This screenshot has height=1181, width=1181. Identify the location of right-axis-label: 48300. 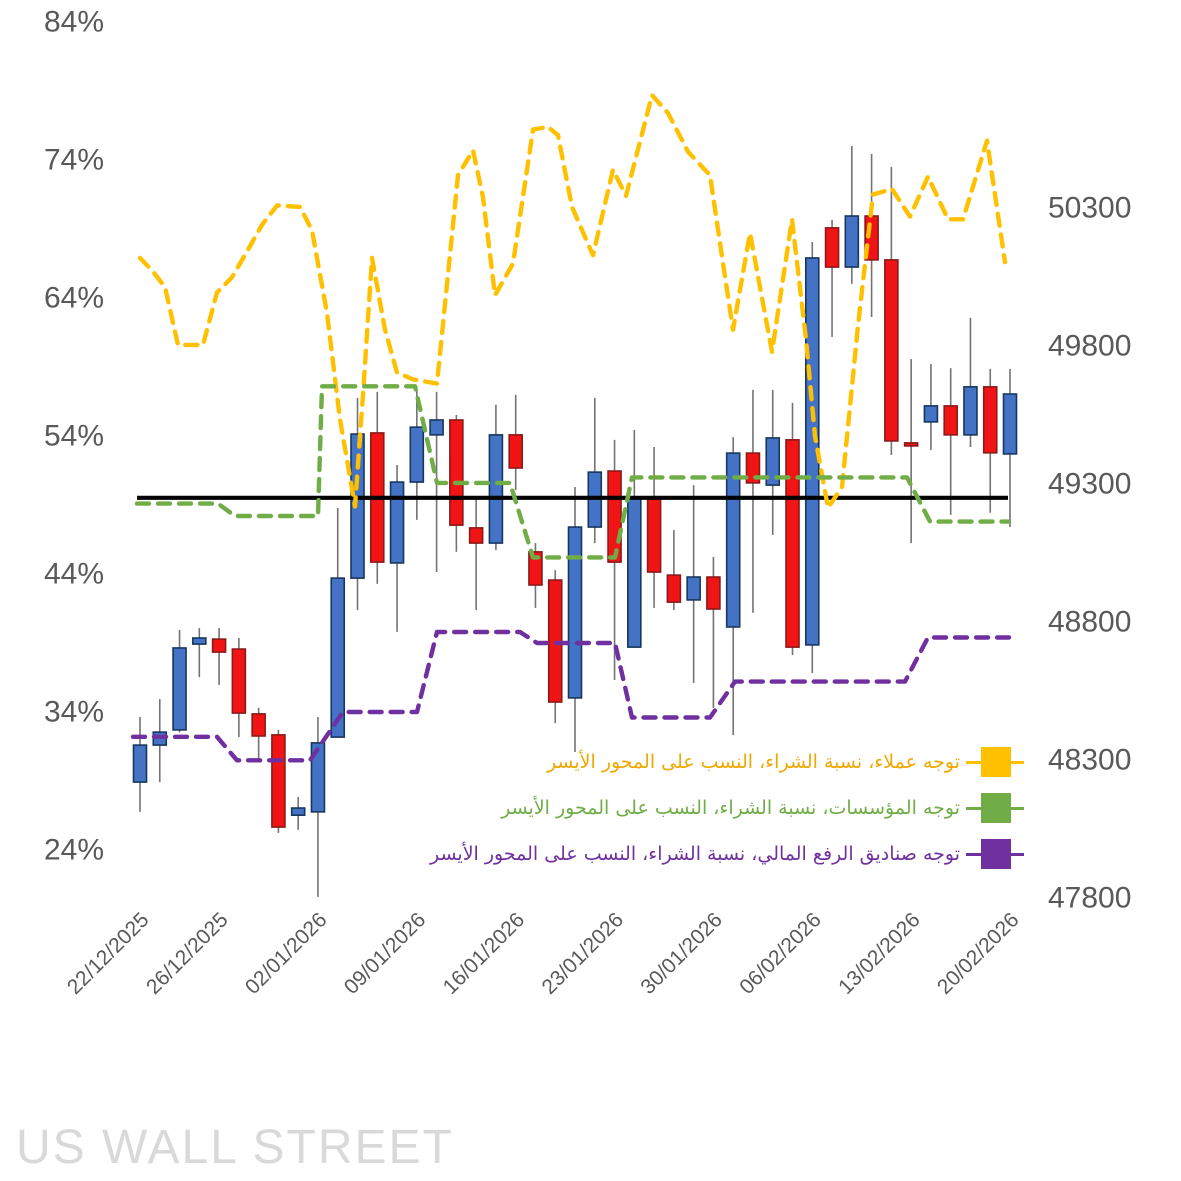
(1089, 760).